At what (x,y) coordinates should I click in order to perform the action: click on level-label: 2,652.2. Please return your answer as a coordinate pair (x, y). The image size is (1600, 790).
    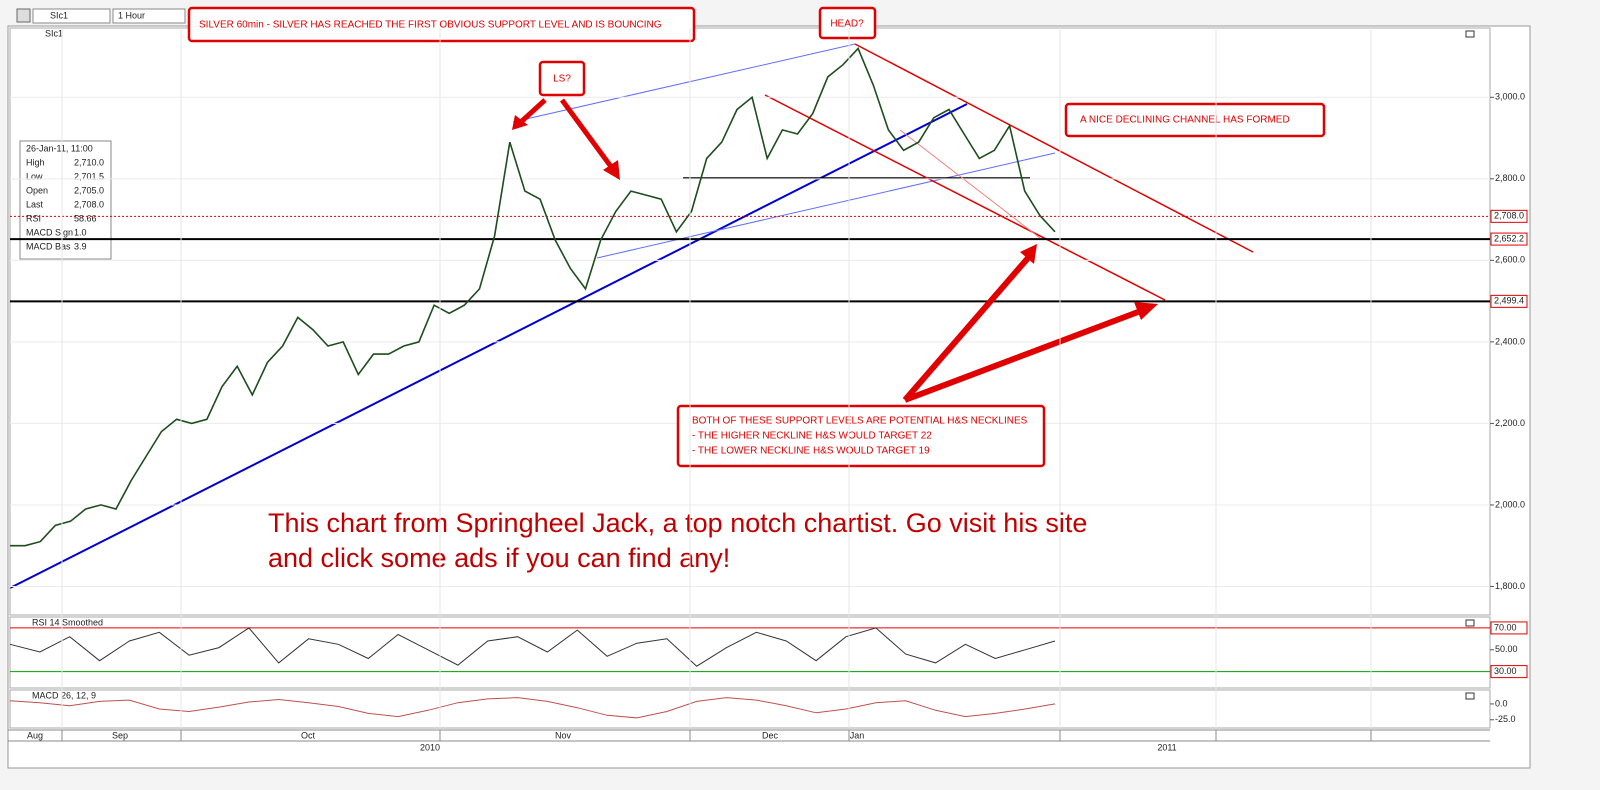
    Looking at the image, I should click on (1509, 238).